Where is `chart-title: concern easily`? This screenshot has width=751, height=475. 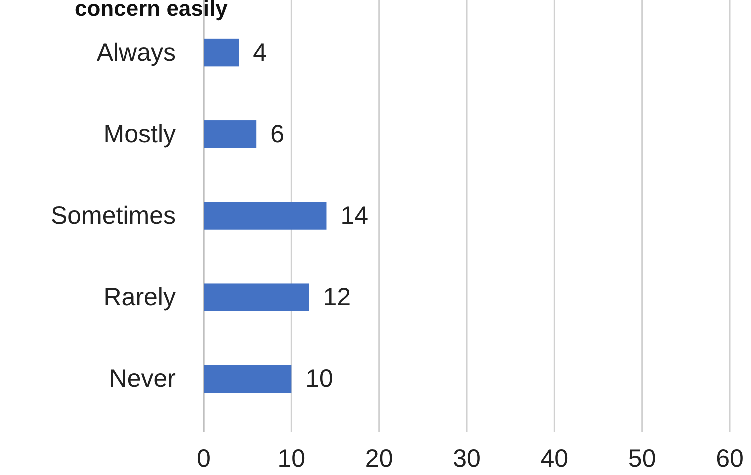
chart-title: concern easily is located at coordinates (152, 10).